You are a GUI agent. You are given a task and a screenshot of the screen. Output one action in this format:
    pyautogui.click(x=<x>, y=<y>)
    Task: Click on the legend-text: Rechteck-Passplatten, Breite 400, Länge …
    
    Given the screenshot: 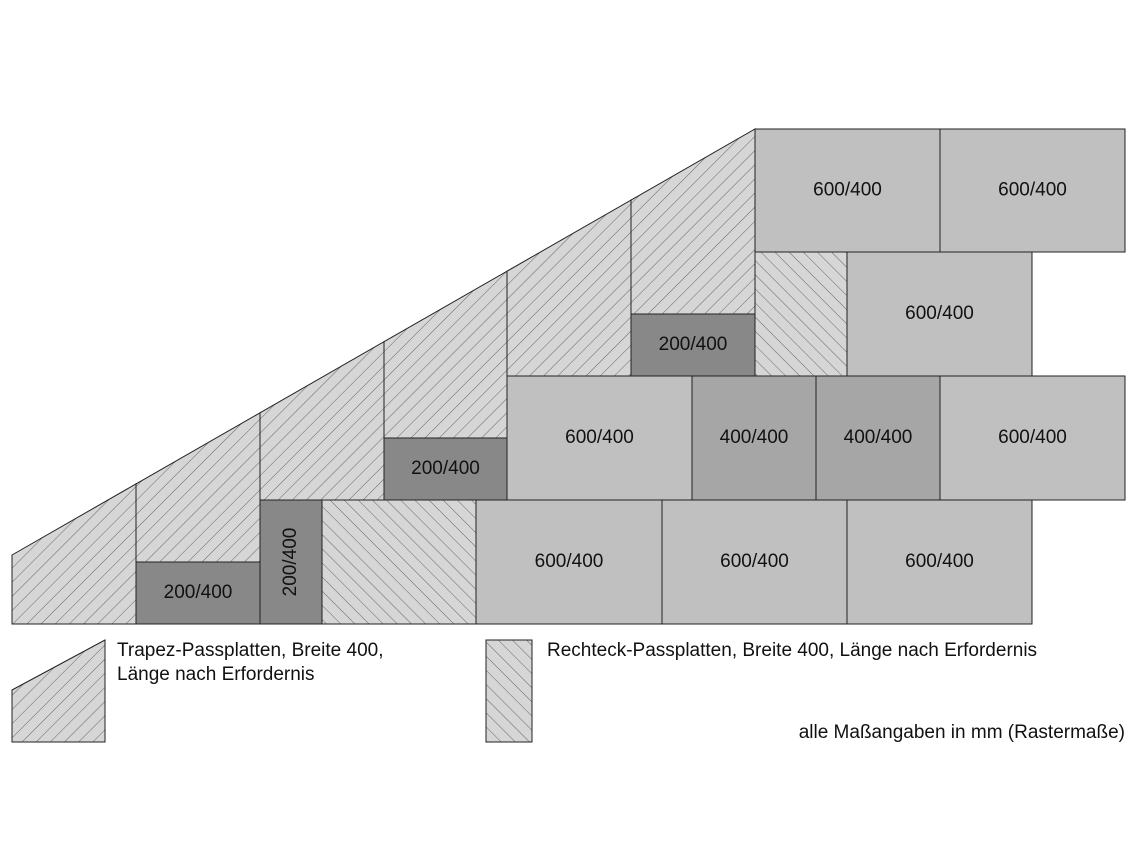 What is the action you would take?
    pyautogui.click(x=792, y=650)
    